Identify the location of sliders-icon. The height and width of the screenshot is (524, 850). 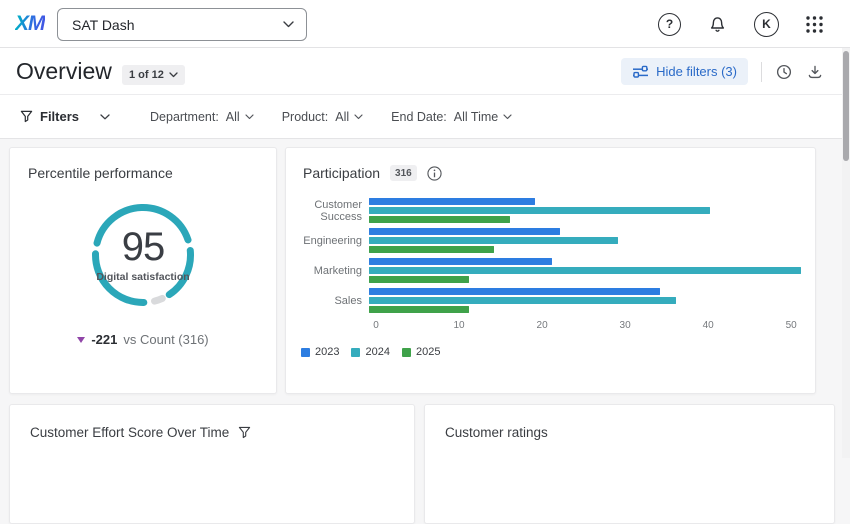
(641, 71).